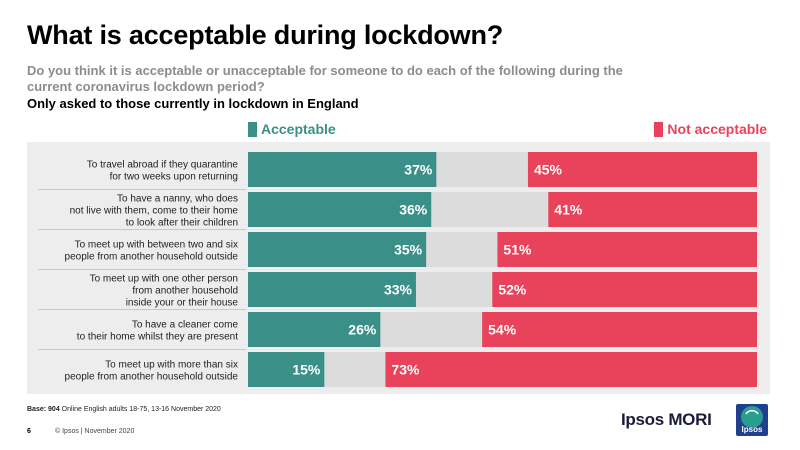 The image size is (800, 450). I want to click on label-not-acceptable-2: 51%, so click(517, 250).